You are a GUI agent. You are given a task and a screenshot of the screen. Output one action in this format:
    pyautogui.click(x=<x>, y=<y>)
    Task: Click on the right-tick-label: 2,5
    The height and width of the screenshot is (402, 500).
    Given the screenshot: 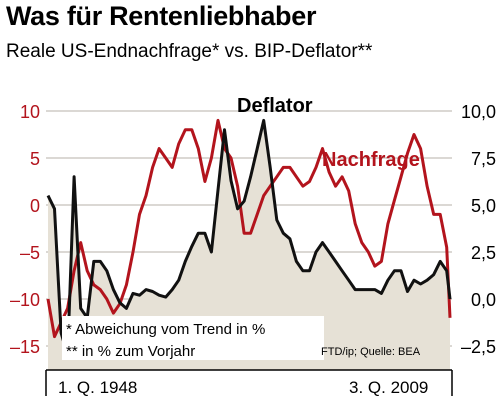 What is the action you would take?
    pyautogui.click(x=483, y=253)
    